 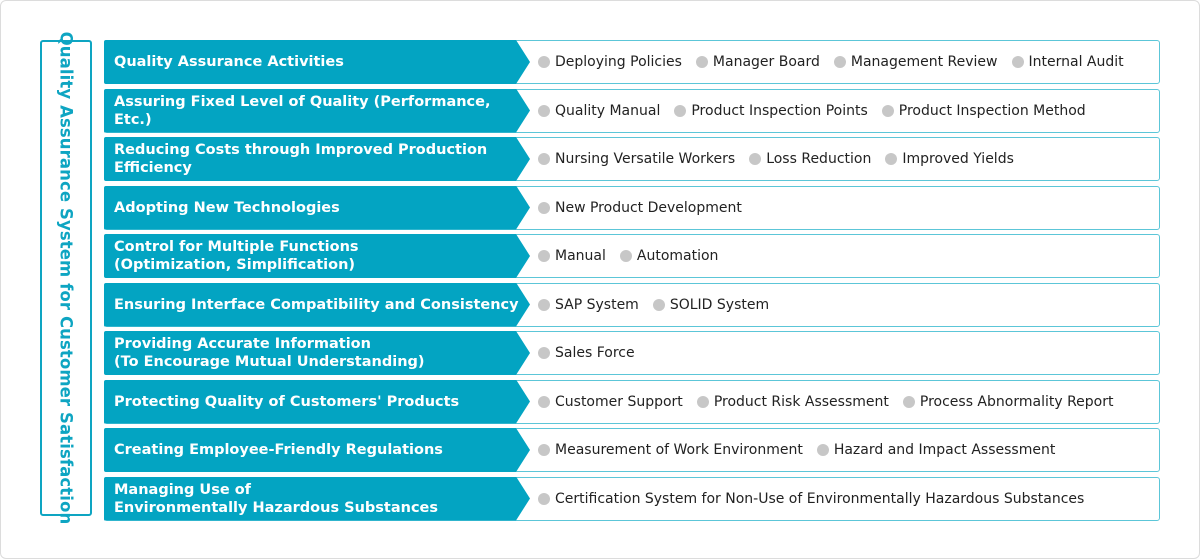 I want to click on bullet-item: Sales Force, so click(x=586, y=353).